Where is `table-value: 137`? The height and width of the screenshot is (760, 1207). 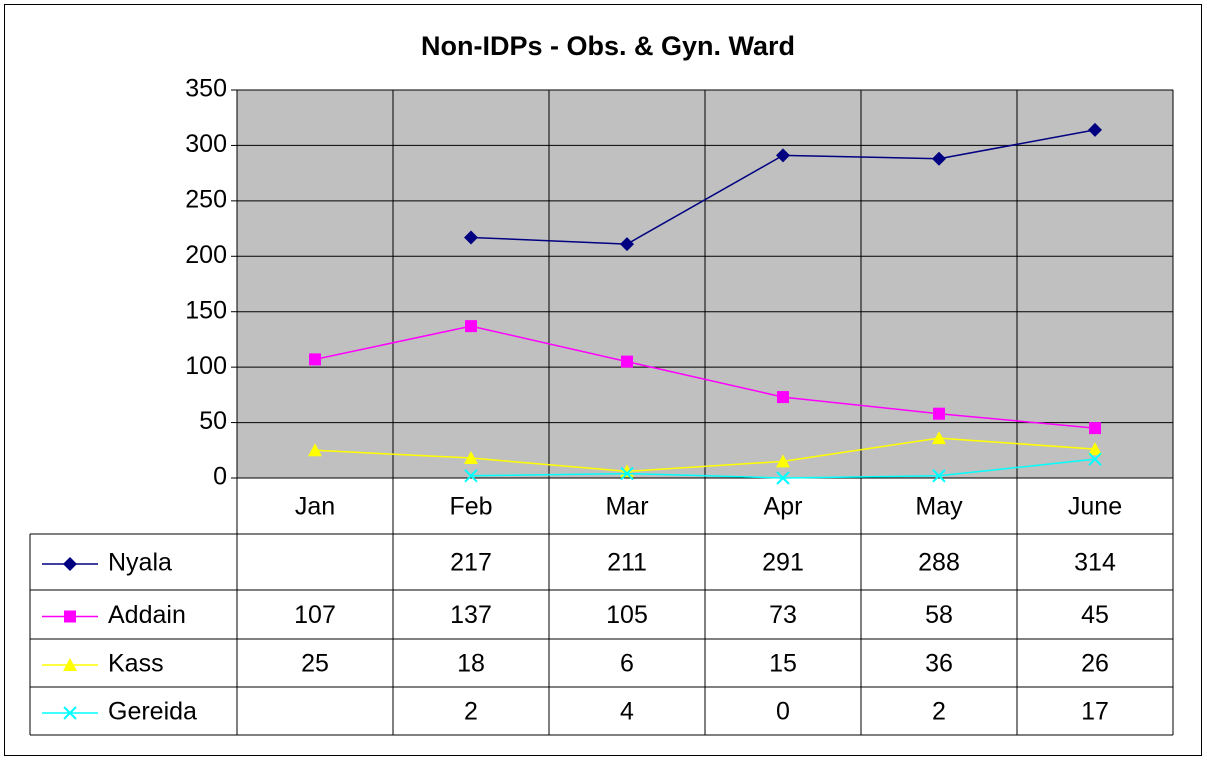
table-value: 137 is located at coordinates (471, 615).